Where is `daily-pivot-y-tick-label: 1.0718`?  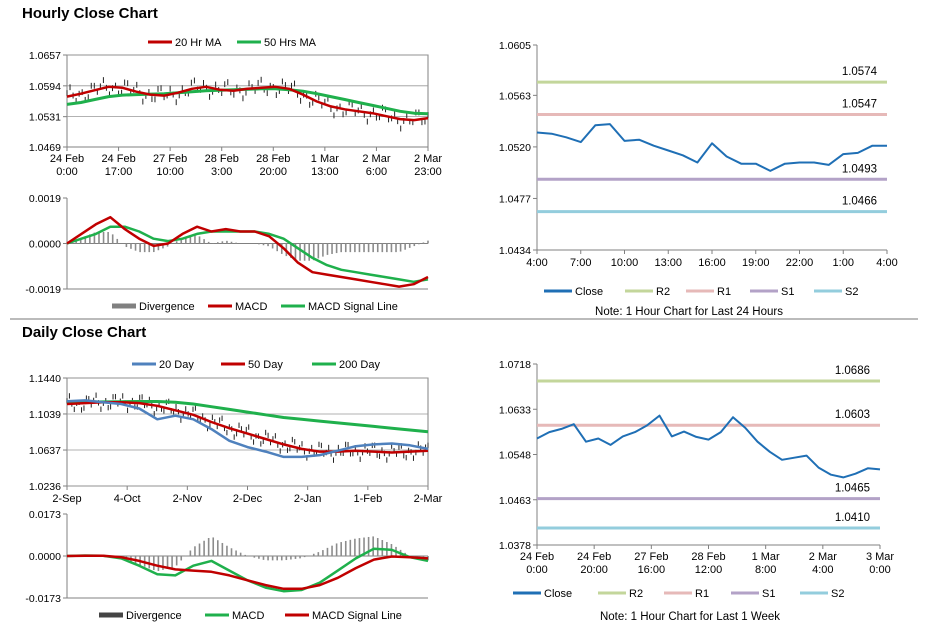 daily-pivot-y-tick-label: 1.0718 is located at coordinates (515, 365).